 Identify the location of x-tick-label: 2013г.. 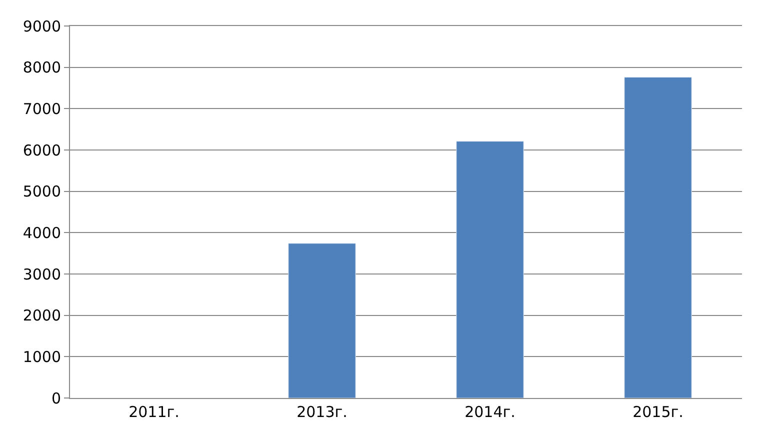
(322, 412).